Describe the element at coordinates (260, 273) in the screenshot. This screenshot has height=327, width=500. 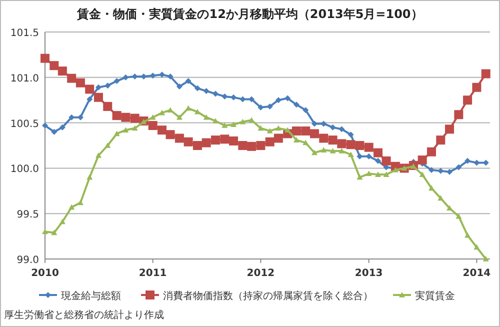
I see `x-tick-label: 2012` at that location.